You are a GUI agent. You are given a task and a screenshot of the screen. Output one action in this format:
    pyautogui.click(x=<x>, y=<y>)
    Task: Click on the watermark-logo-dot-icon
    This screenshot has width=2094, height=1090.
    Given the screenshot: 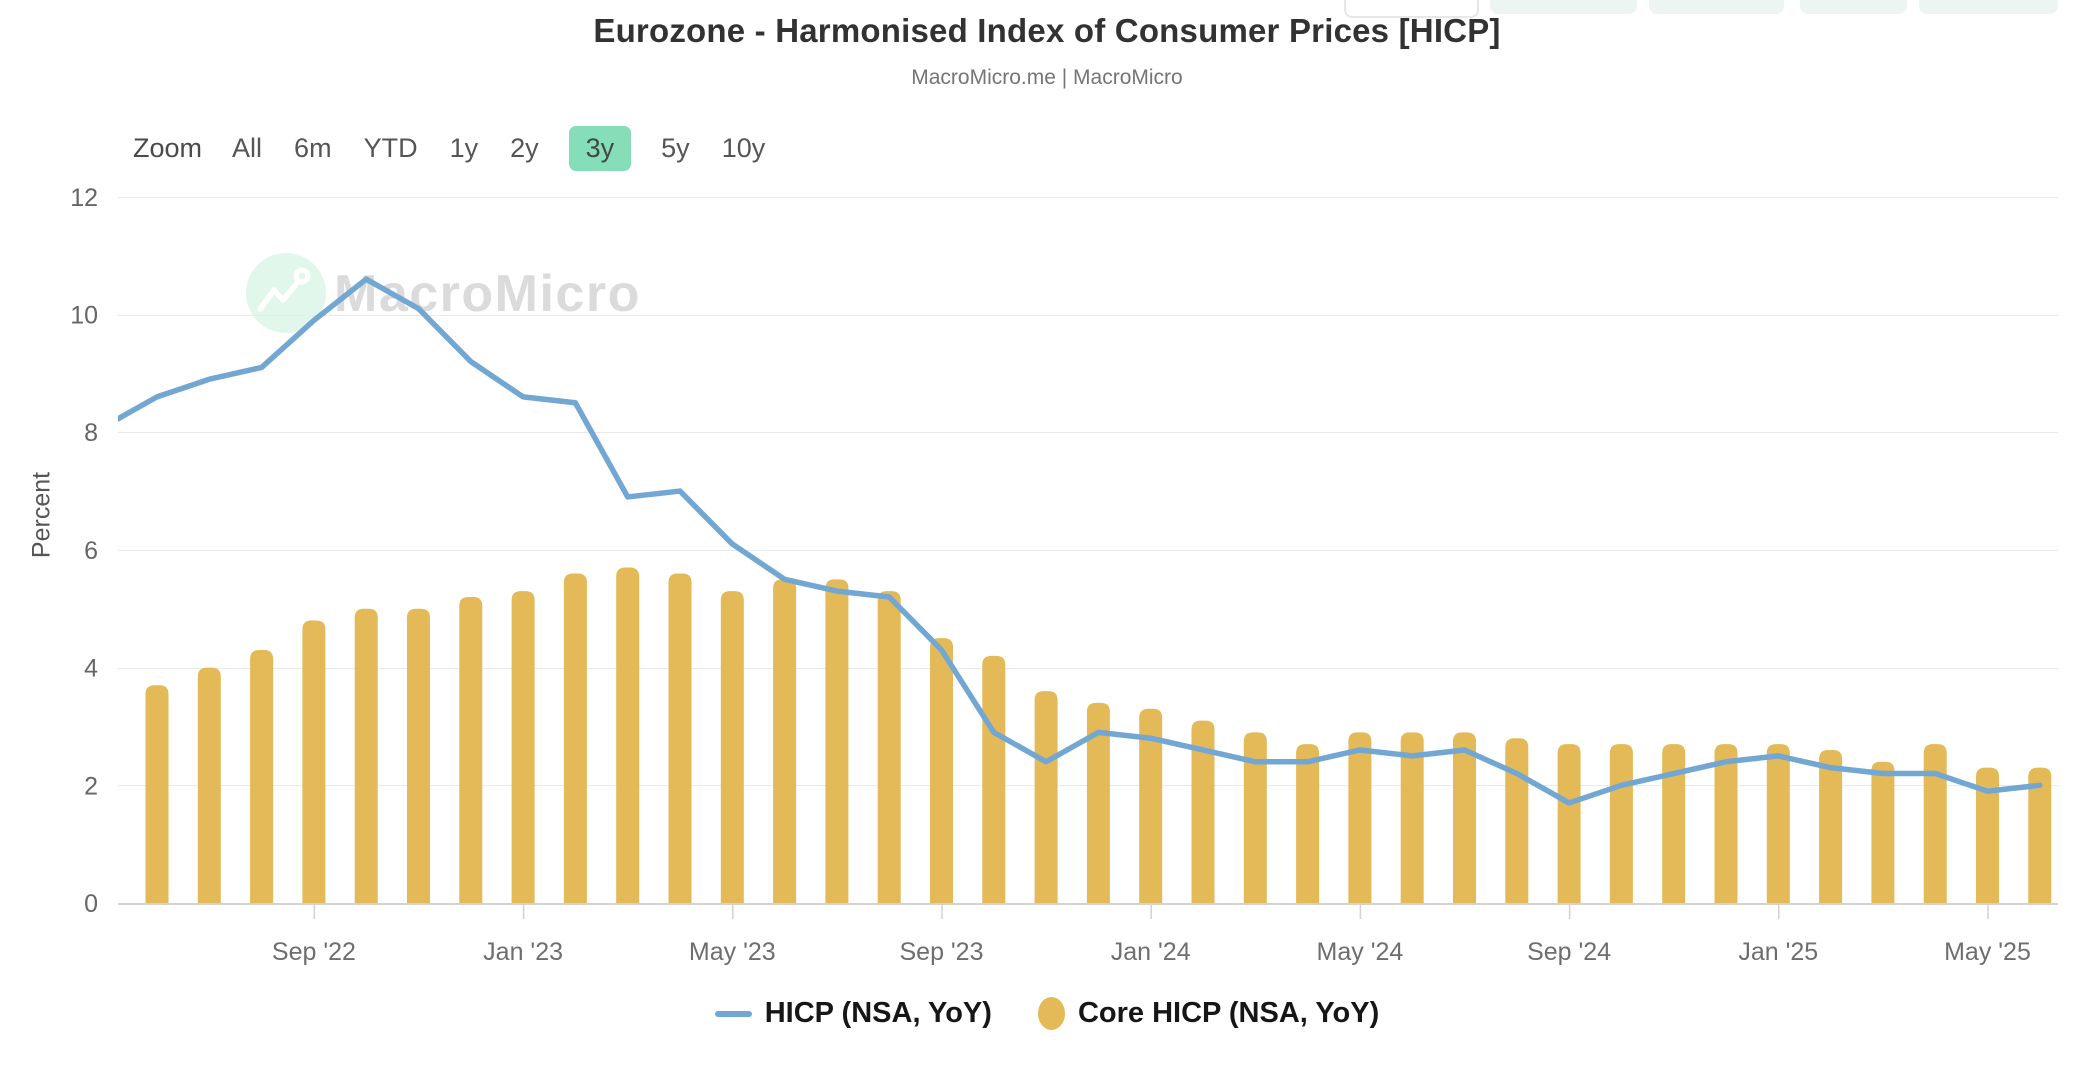 What is the action you would take?
    pyautogui.click(x=302, y=276)
    